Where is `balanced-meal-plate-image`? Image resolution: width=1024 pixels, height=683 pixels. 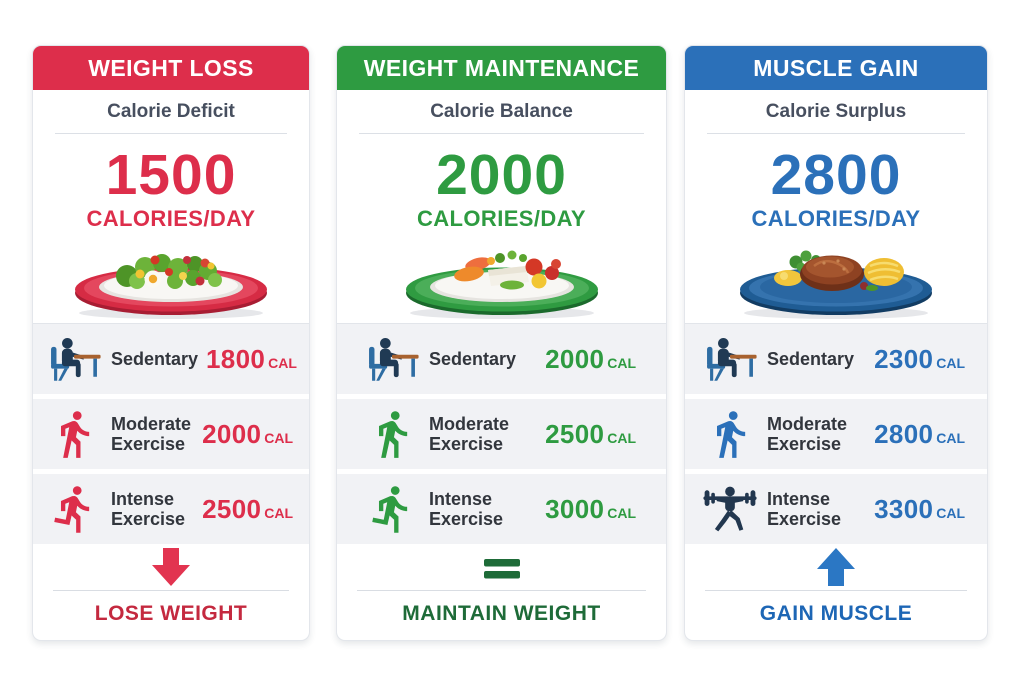
balanced-meal-plate-image is located at coordinates (501, 277).